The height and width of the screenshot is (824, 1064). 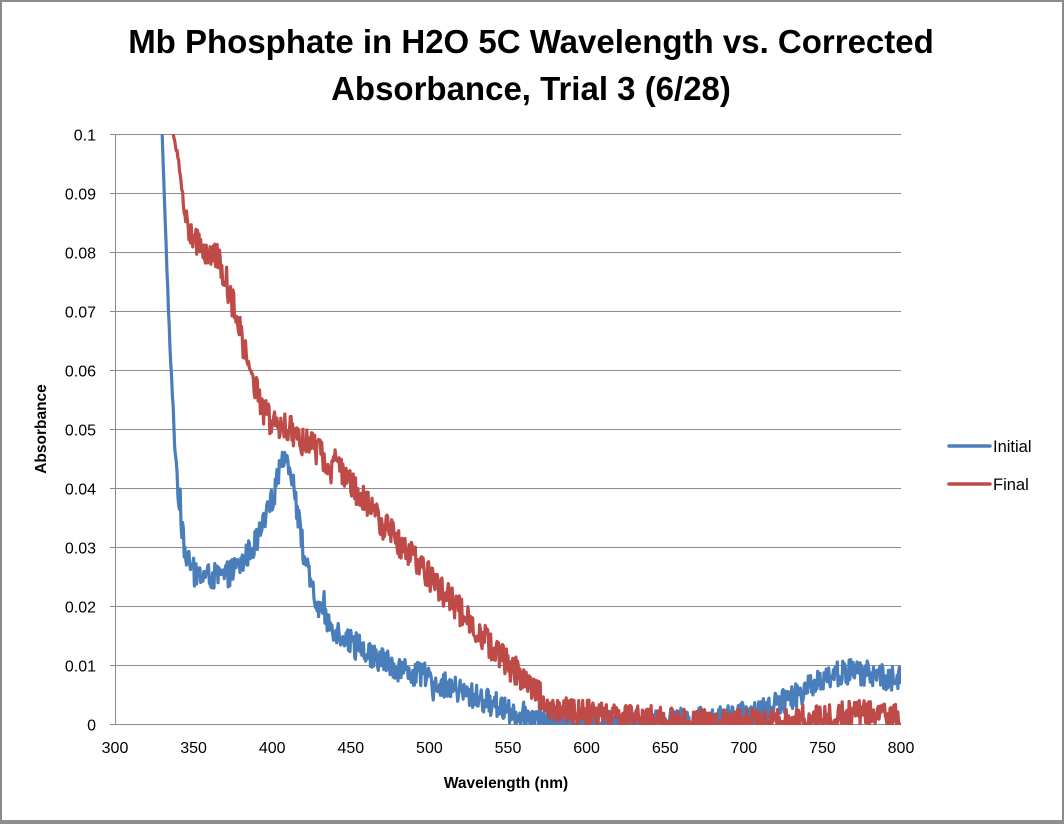 I want to click on x-tick-label: 600, so click(x=586, y=748).